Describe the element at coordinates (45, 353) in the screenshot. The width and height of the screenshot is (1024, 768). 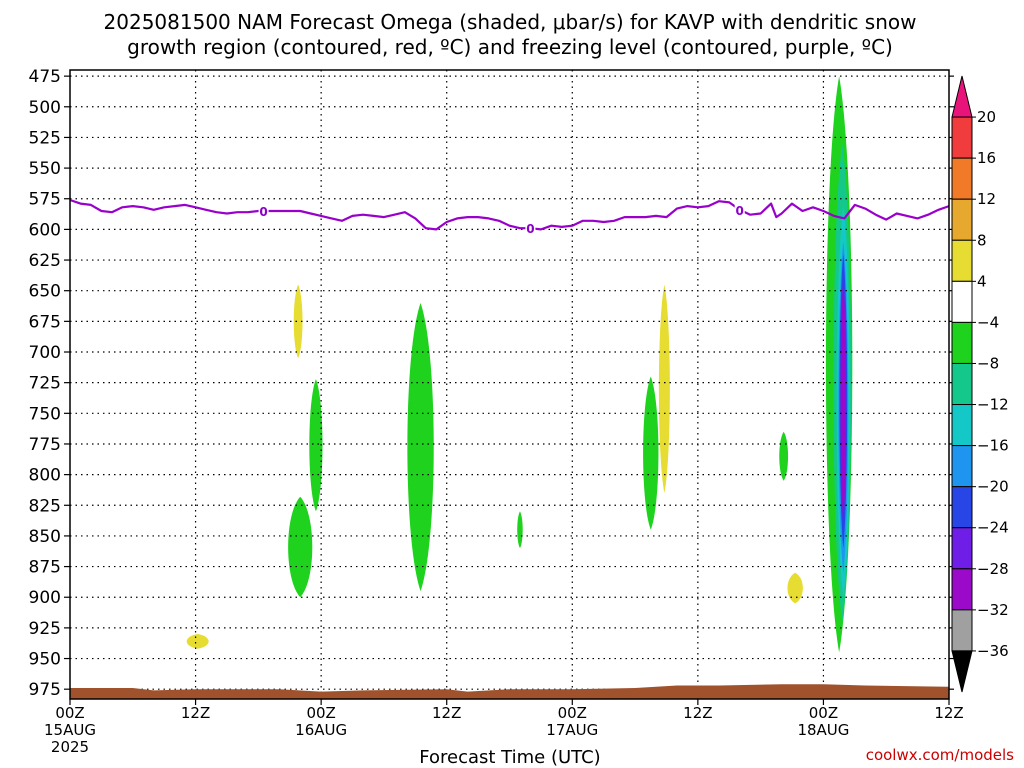
I see `y-tick-label-700: 700` at that location.